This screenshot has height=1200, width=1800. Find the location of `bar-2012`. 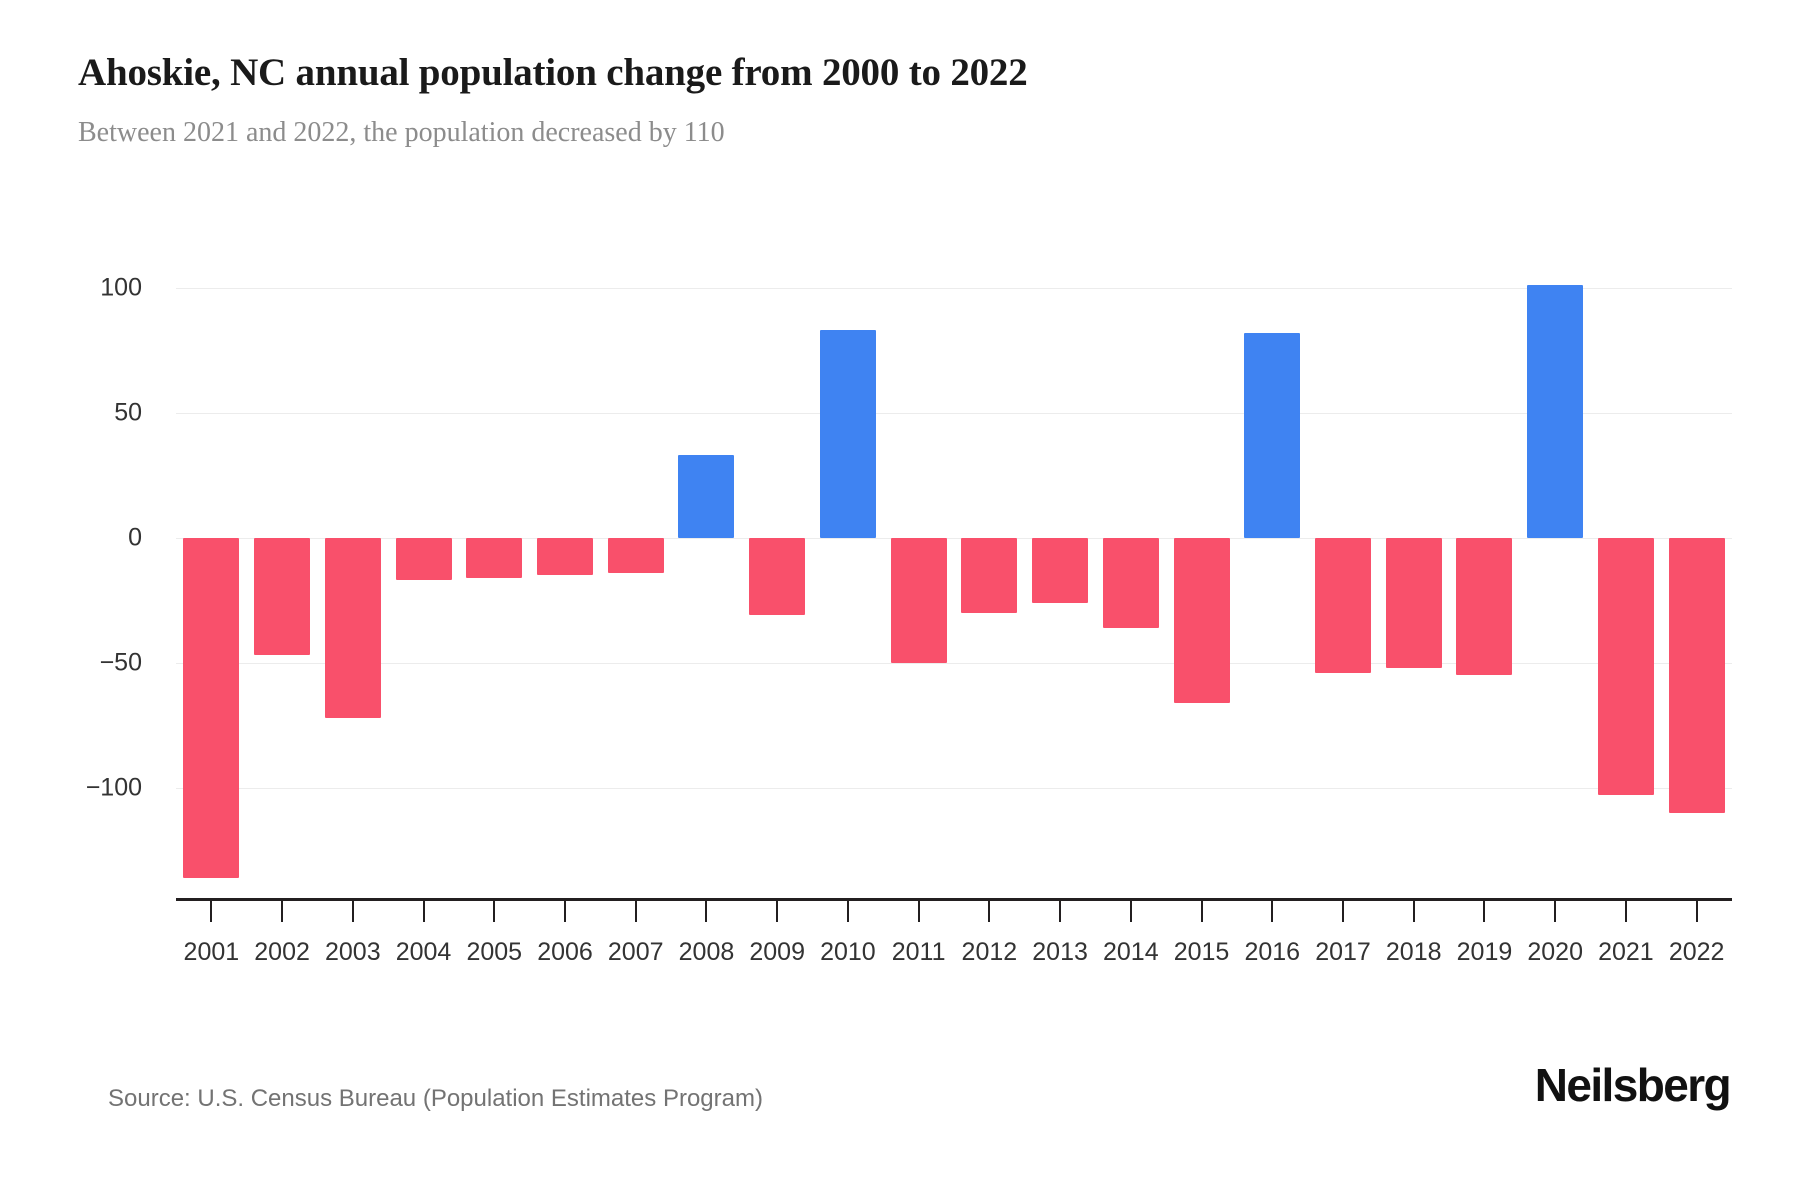

bar-2012 is located at coordinates (989, 575).